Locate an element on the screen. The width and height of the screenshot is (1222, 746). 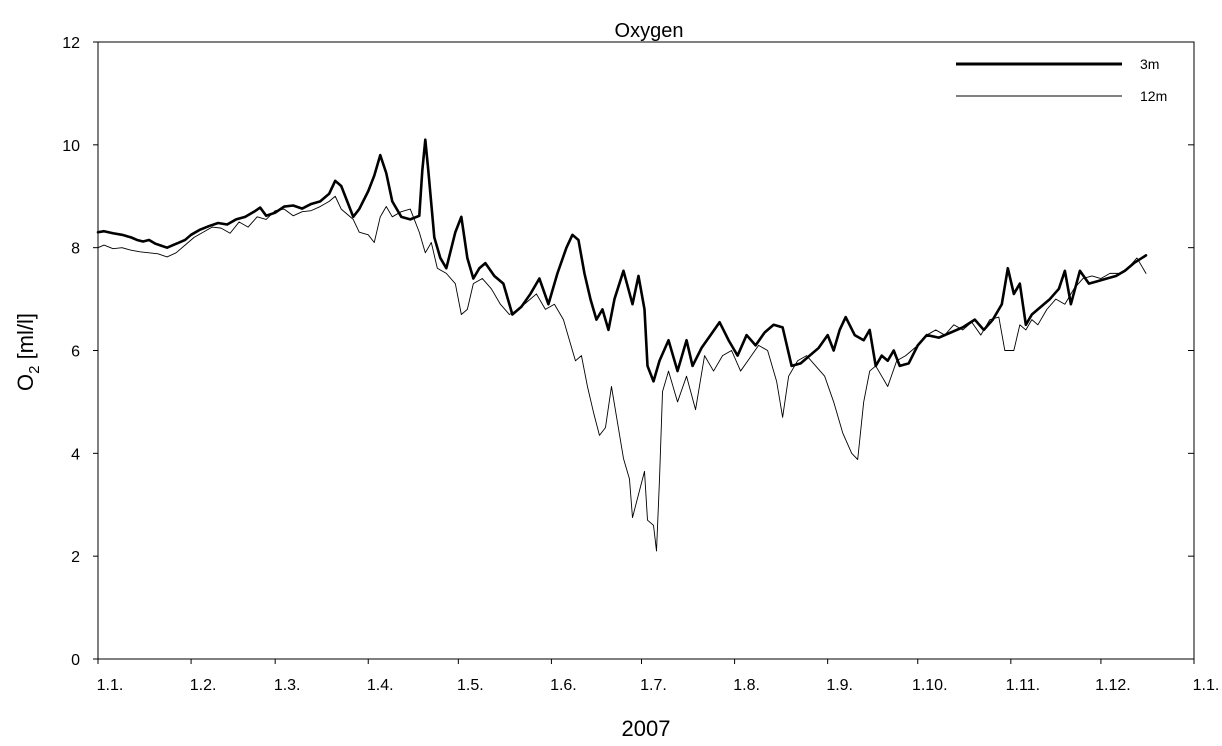
y-tick-label-8: 8 is located at coordinates (75, 249).